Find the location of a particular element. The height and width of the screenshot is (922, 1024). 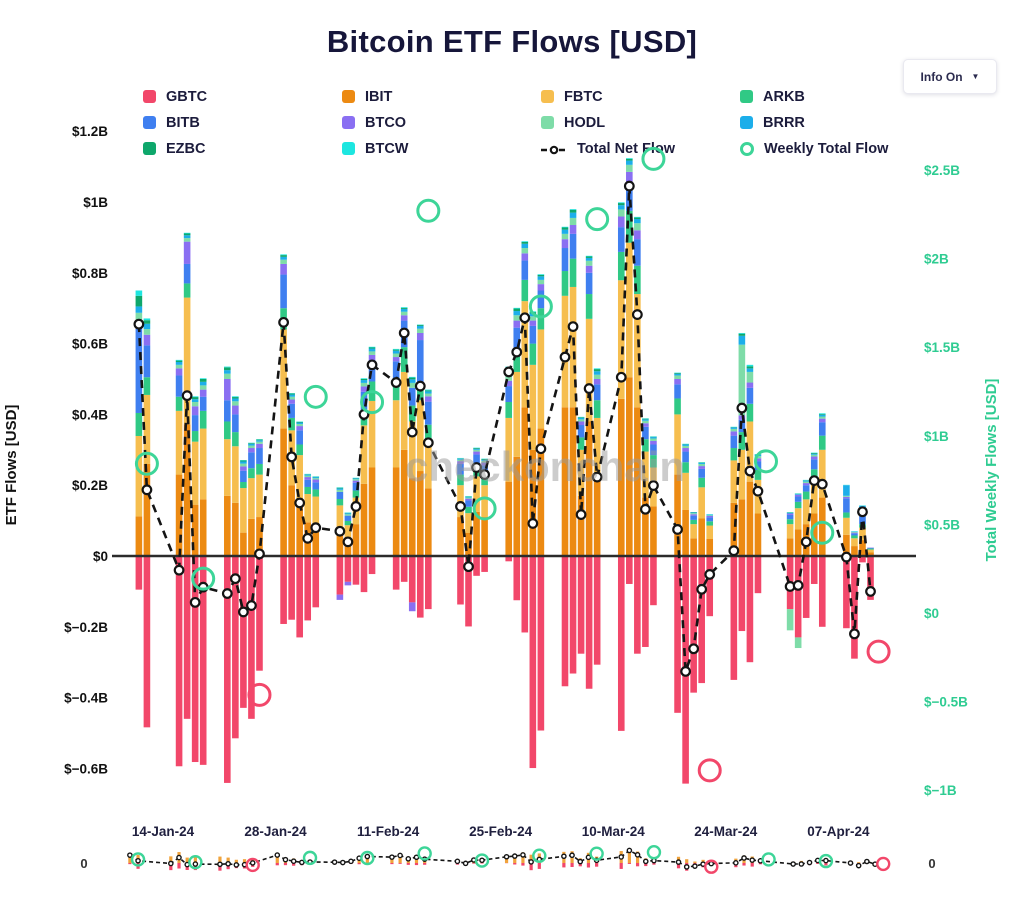

legend-item-fbtc: FBTC is located at coordinates (640, 96).